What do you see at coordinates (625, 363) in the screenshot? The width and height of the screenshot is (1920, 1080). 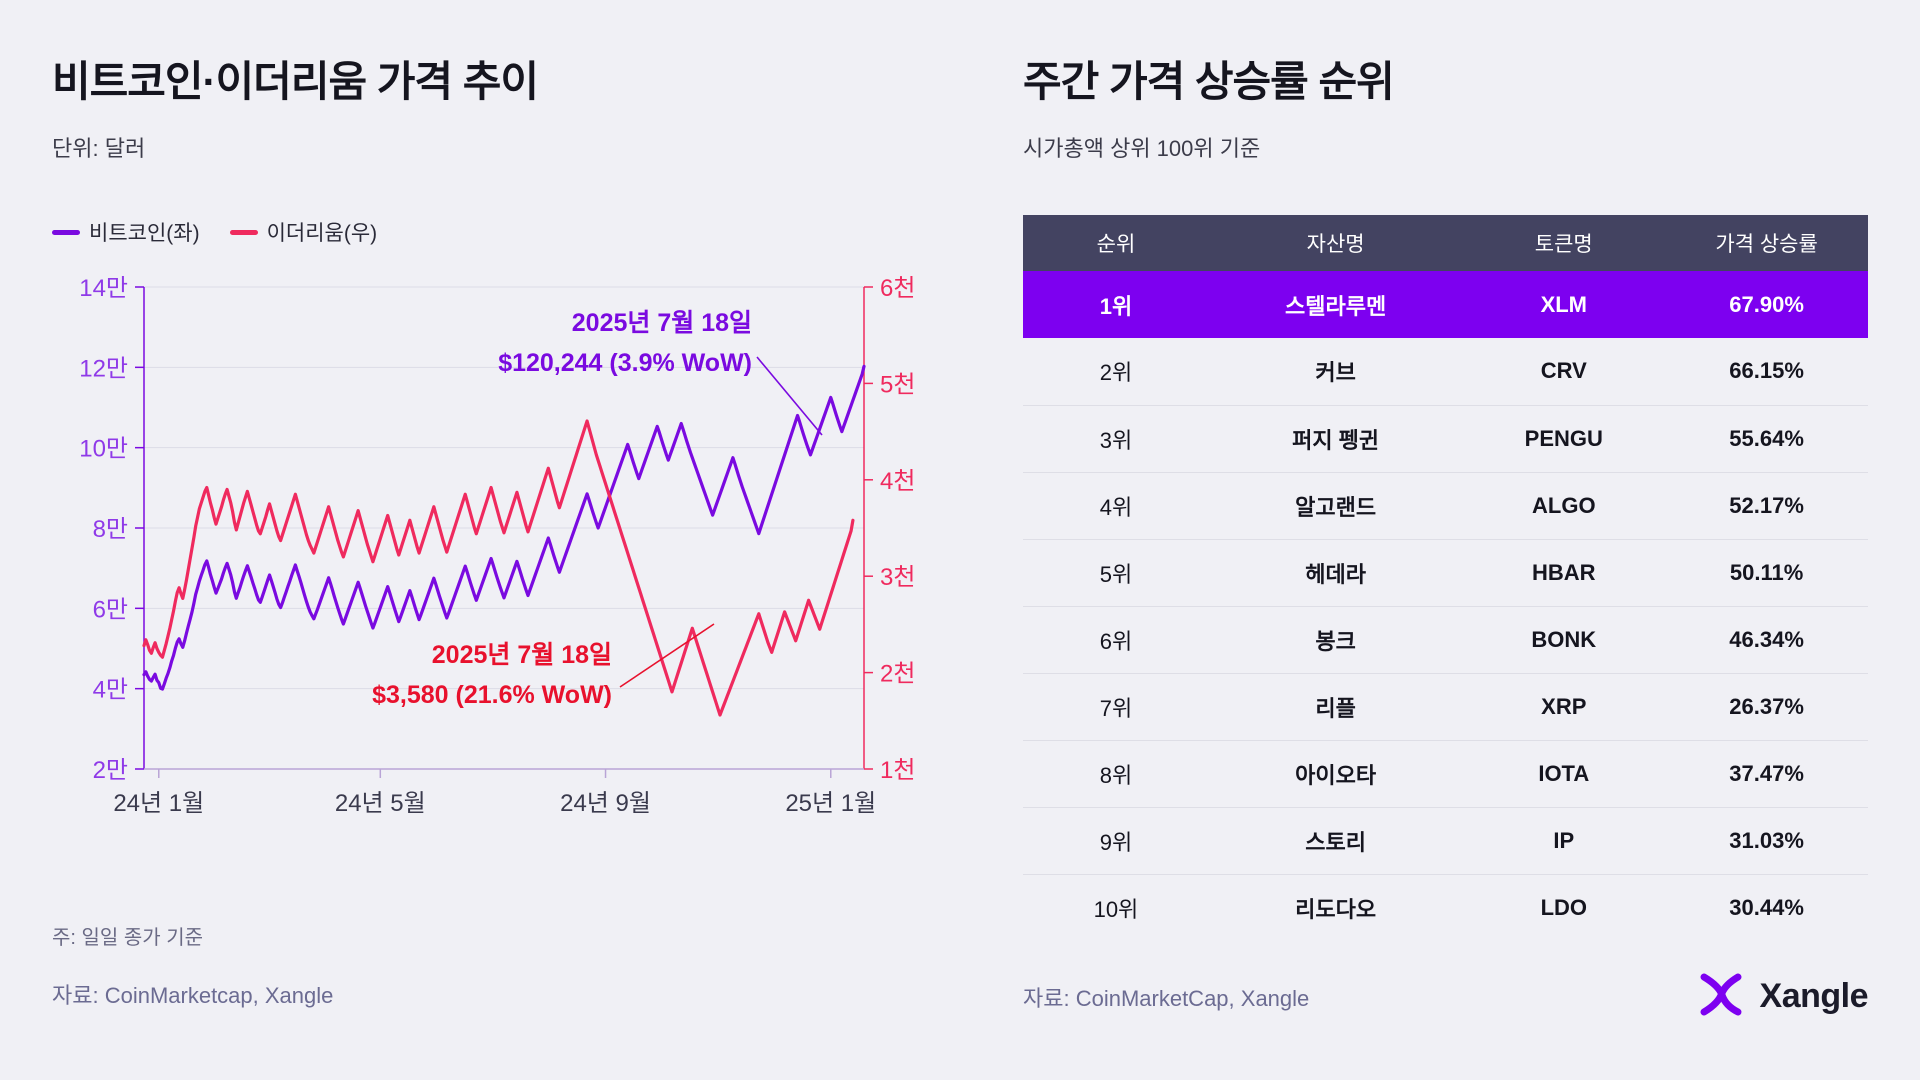 I see `annotation-btc-line2: $120,244 (3.9% WoW)` at bounding box center [625, 363].